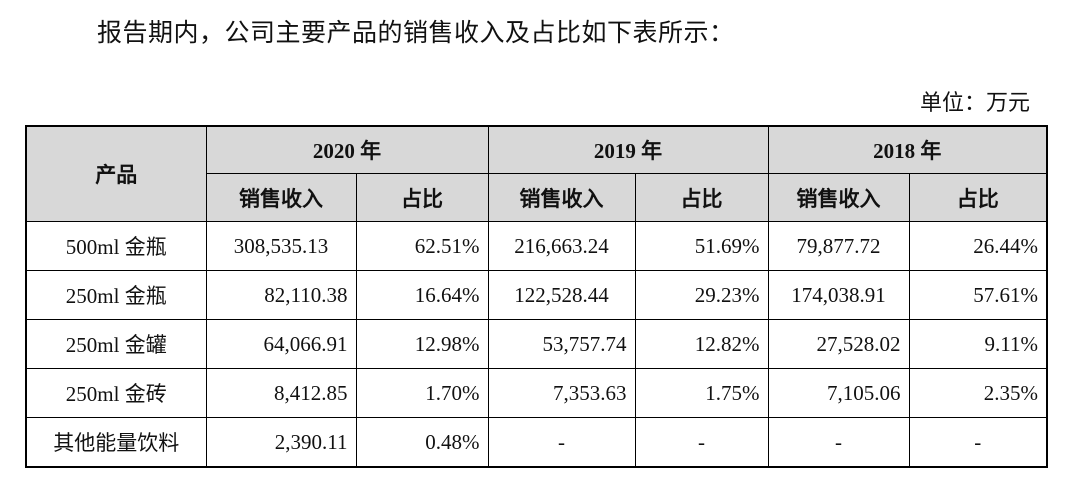 This screenshot has height=486, width=1074. What do you see at coordinates (701, 393) in the screenshot?
I see `share-cell: 1.75%` at bounding box center [701, 393].